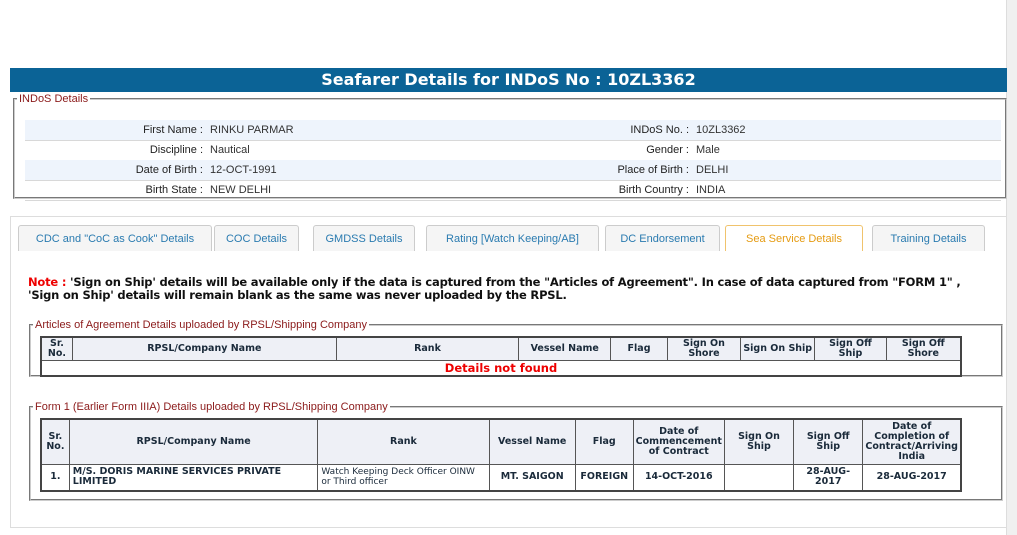 This screenshot has width=1017, height=535. I want to click on field-label: INDoS No. :, so click(659, 130).